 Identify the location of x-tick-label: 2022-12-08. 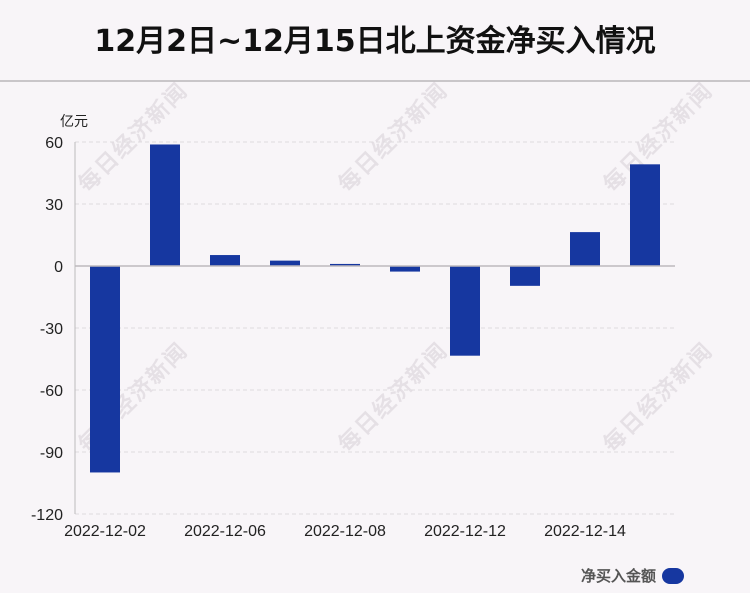
(345, 531).